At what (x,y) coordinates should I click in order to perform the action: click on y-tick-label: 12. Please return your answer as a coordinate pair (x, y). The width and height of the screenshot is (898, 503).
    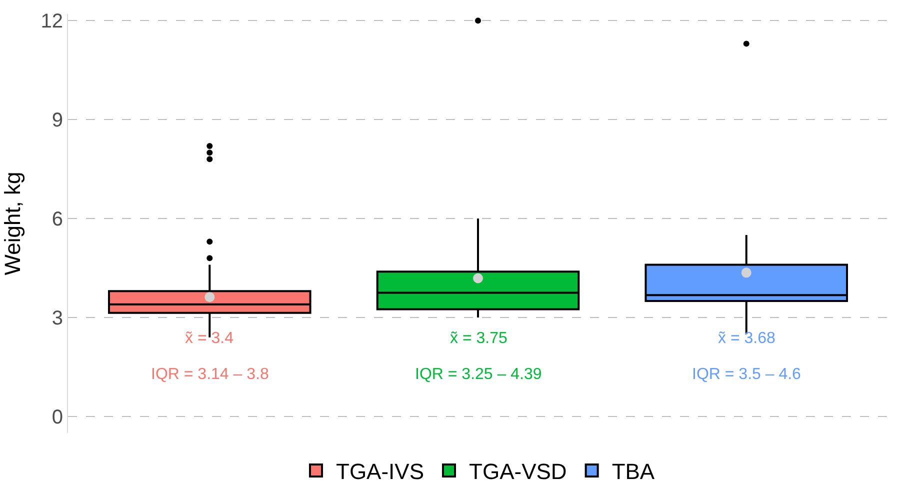
    Looking at the image, I should click on (51, 21).